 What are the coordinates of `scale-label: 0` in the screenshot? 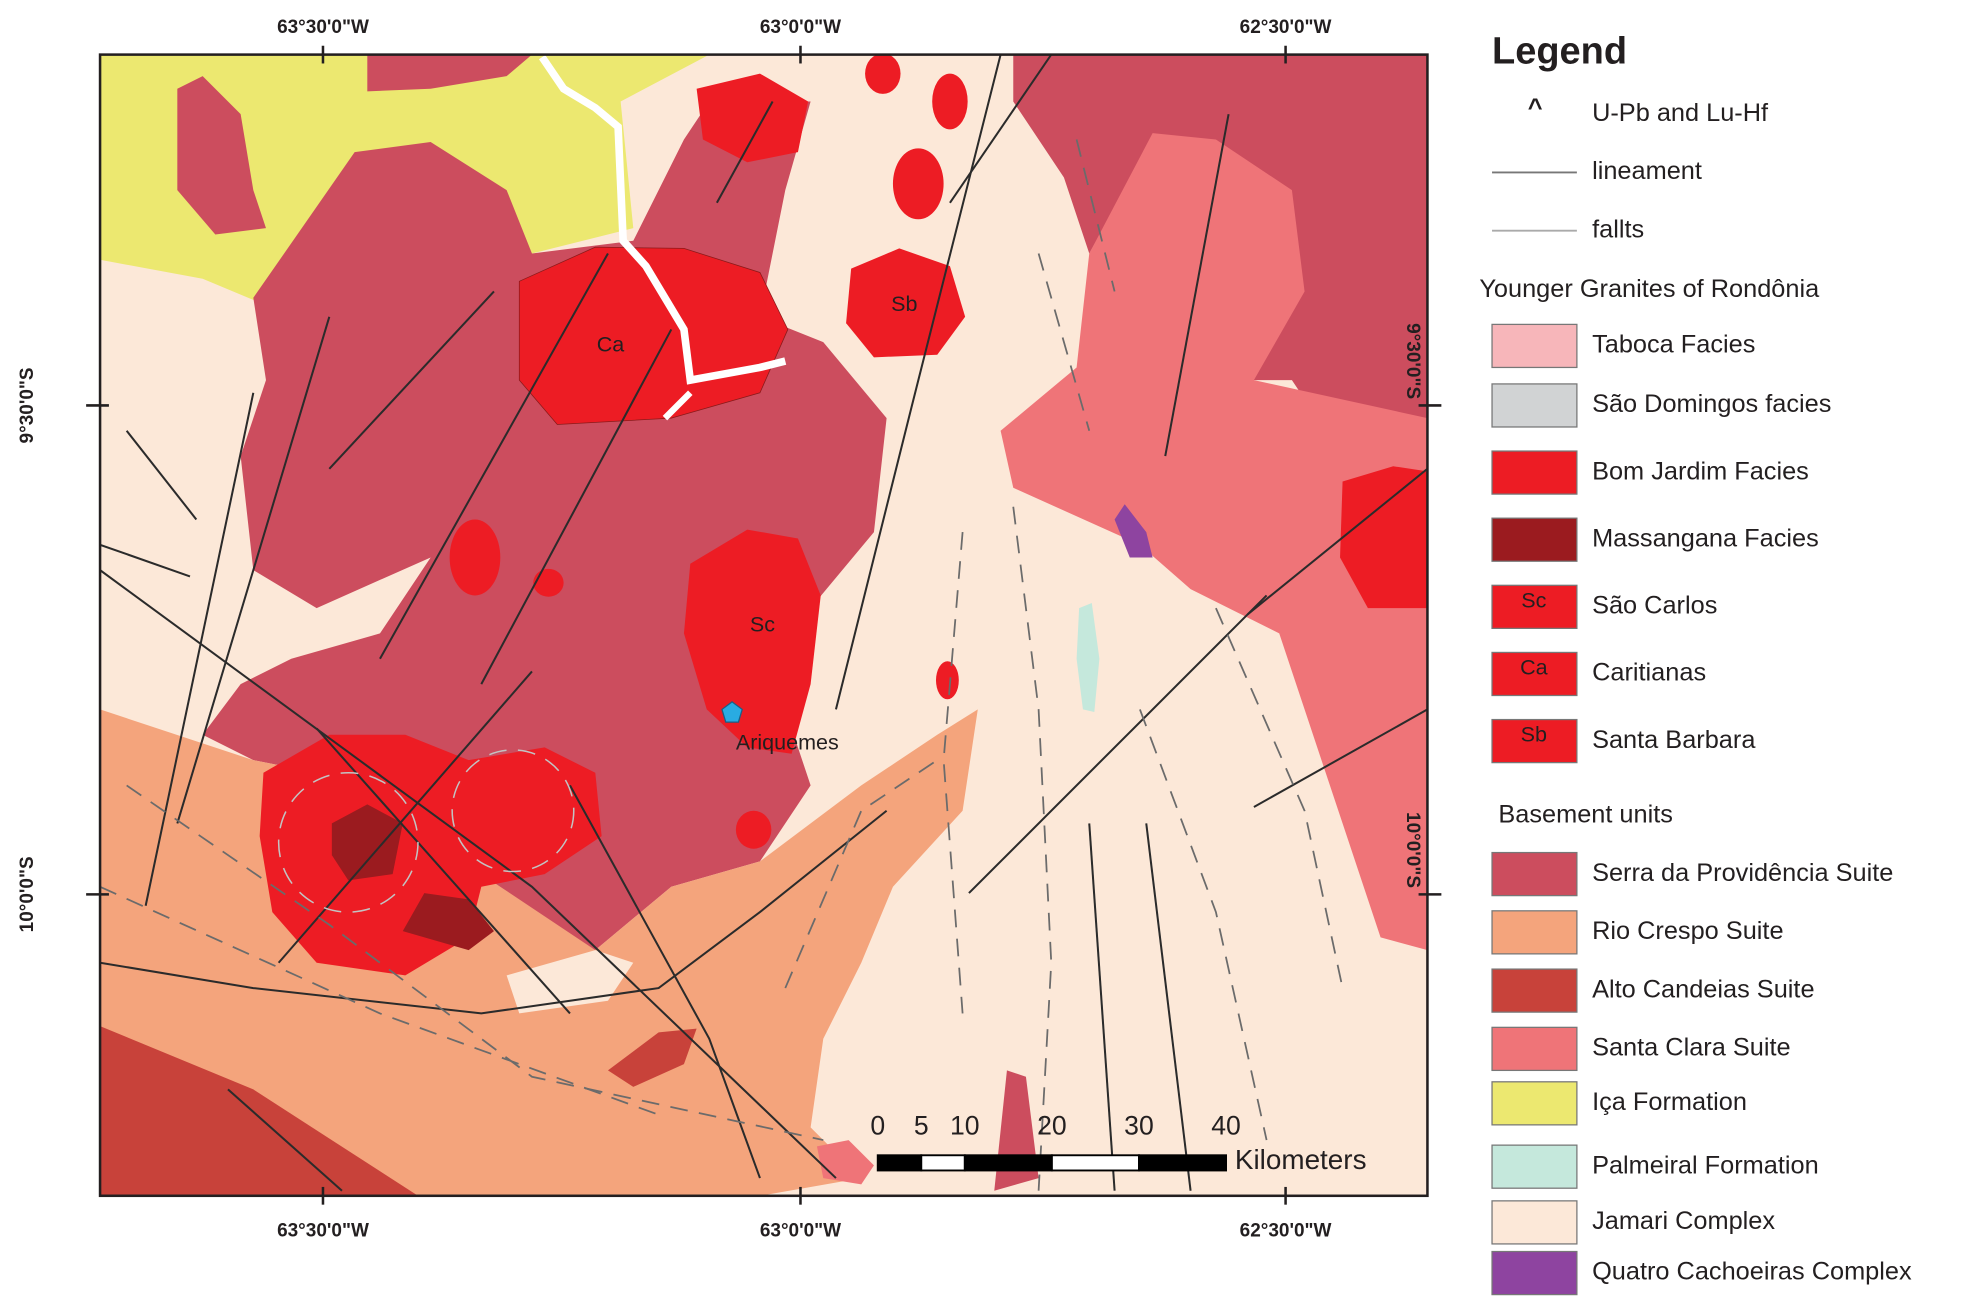 It's located at (877, 1125).